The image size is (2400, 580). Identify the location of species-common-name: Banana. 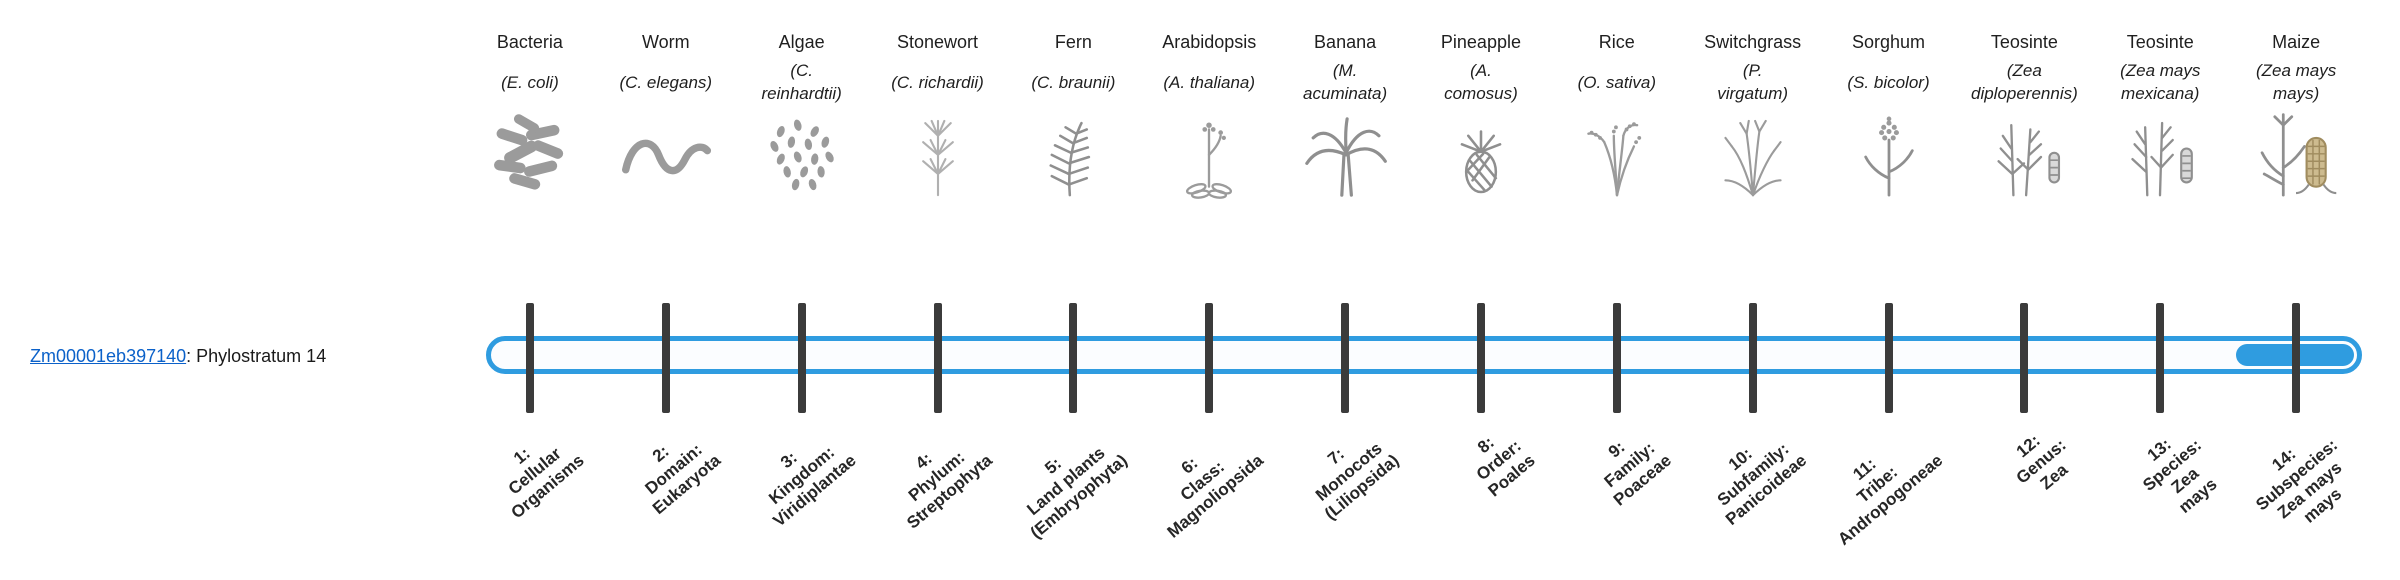
(1345, 42).